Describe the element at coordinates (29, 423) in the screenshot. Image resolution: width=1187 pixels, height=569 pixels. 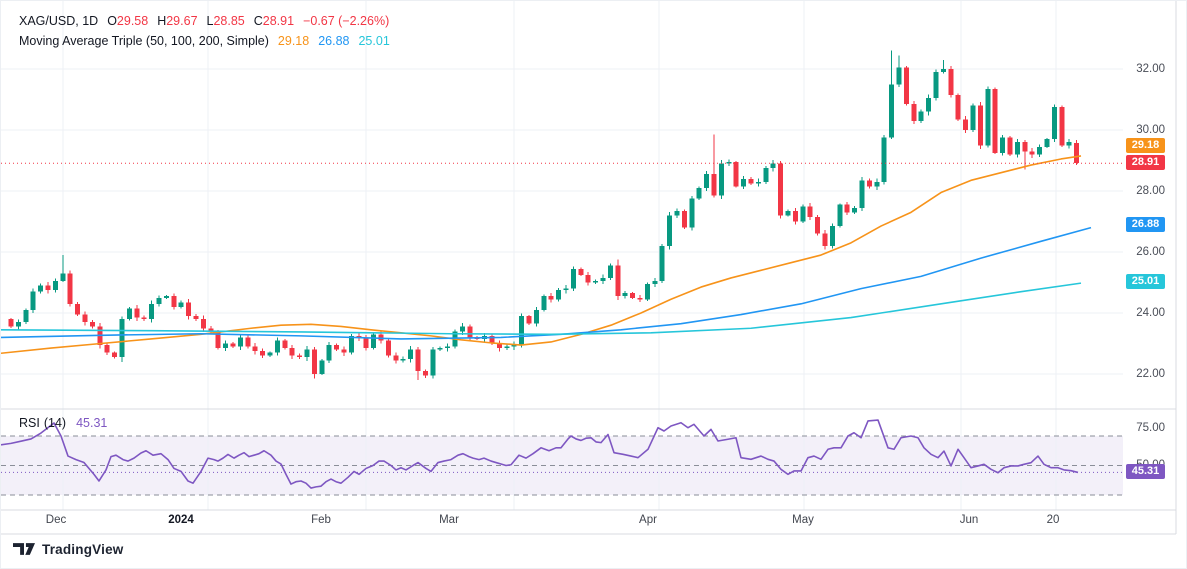
I see `rsi-indicator-title: RSI` at that location.